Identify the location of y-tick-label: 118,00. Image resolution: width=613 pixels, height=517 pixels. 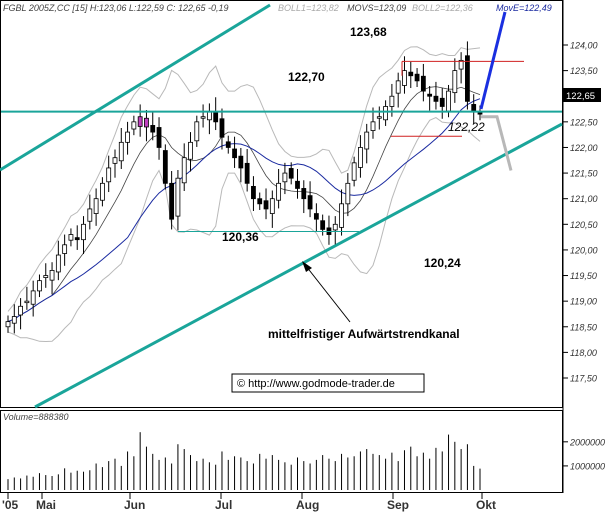
(583, 353).